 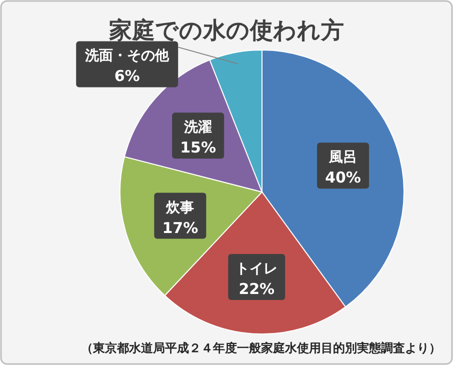 What do you see at coordinates (226, 31) in the screenshot?
I see `title: 家庭での水の使われ方` at bounding box center [226, 31].